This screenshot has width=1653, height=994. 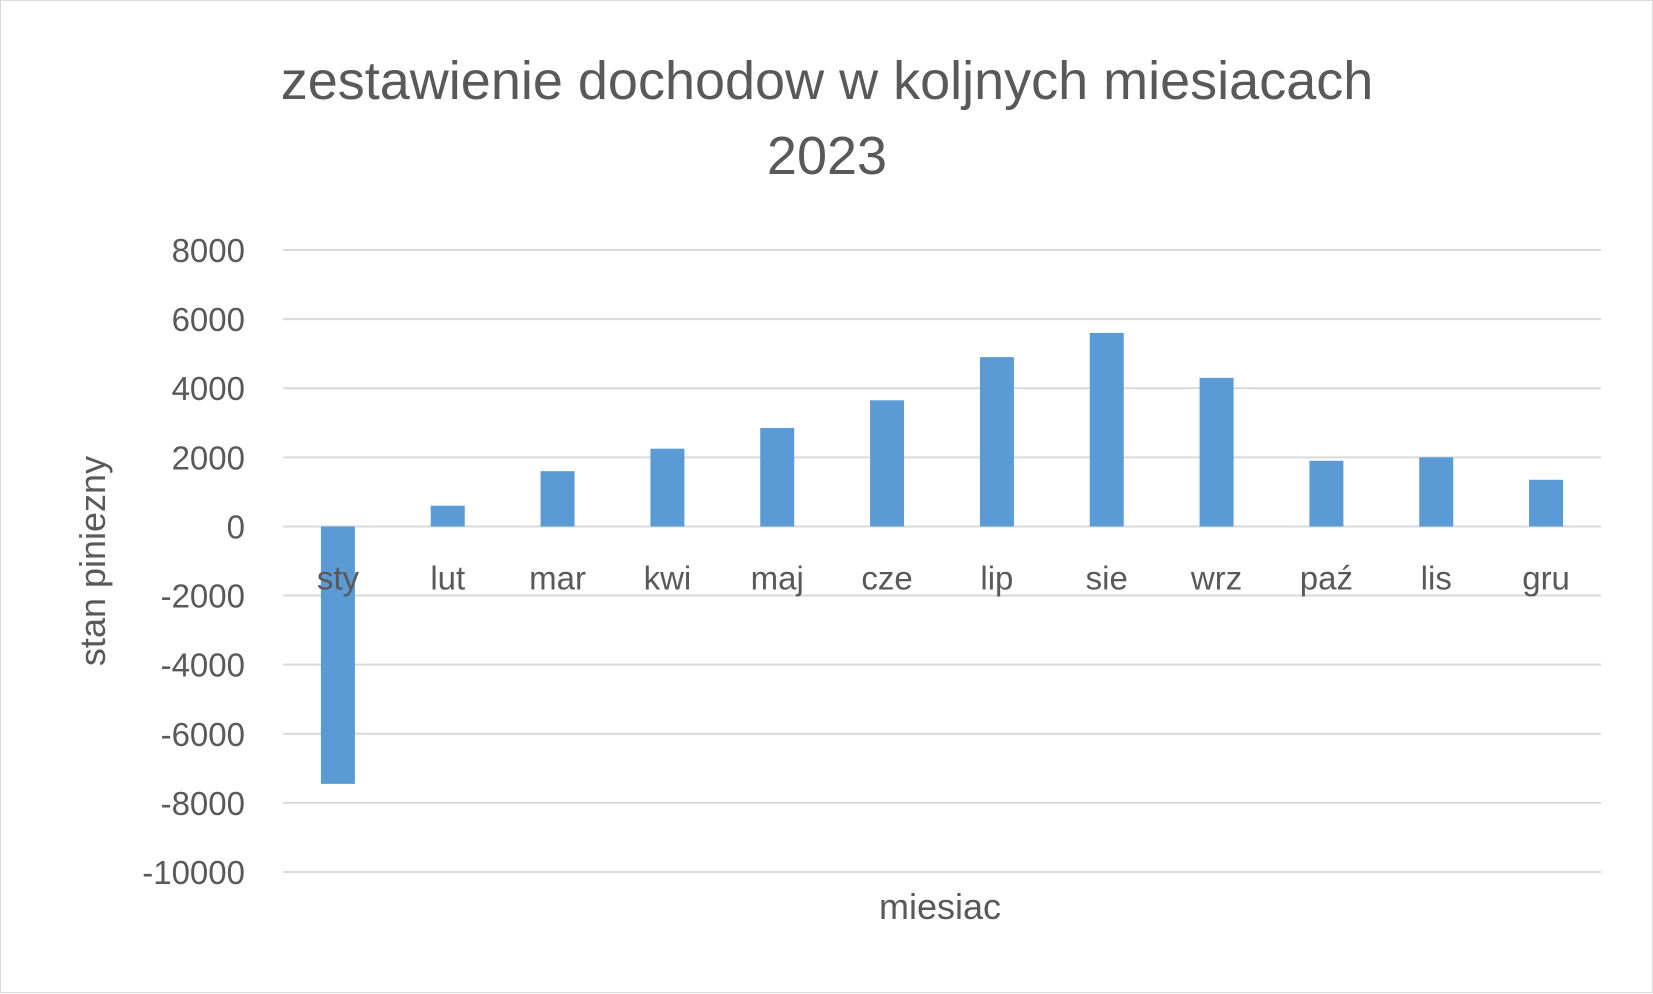 What do you see at coordinates (557, 499) in the screenshot?
I see `bar-mar` at bounding box center [557, 499].